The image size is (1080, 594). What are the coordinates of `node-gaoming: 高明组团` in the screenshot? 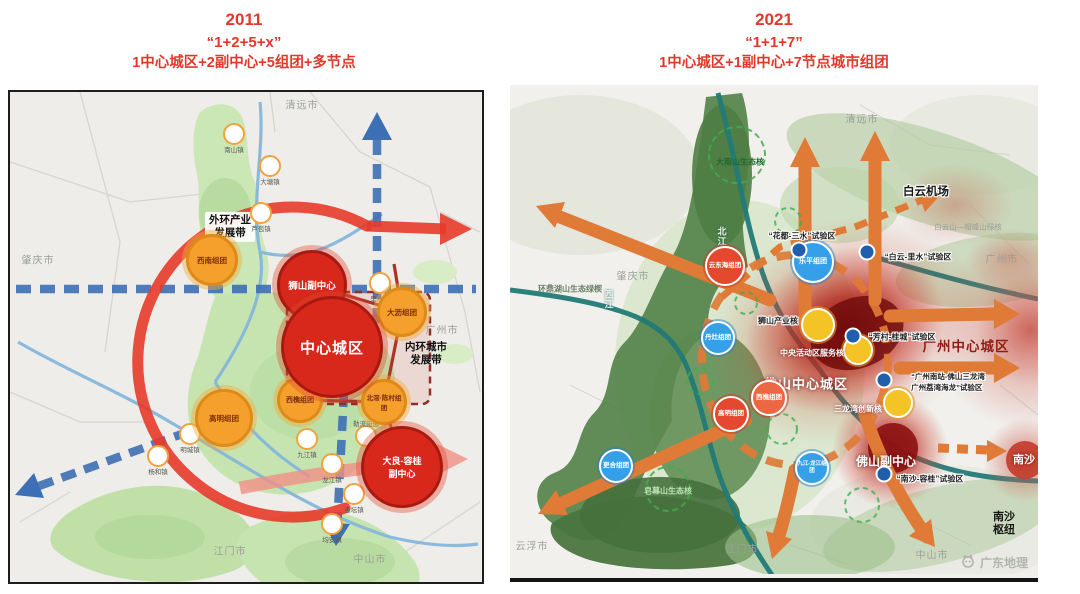 It's located at (731, 414).